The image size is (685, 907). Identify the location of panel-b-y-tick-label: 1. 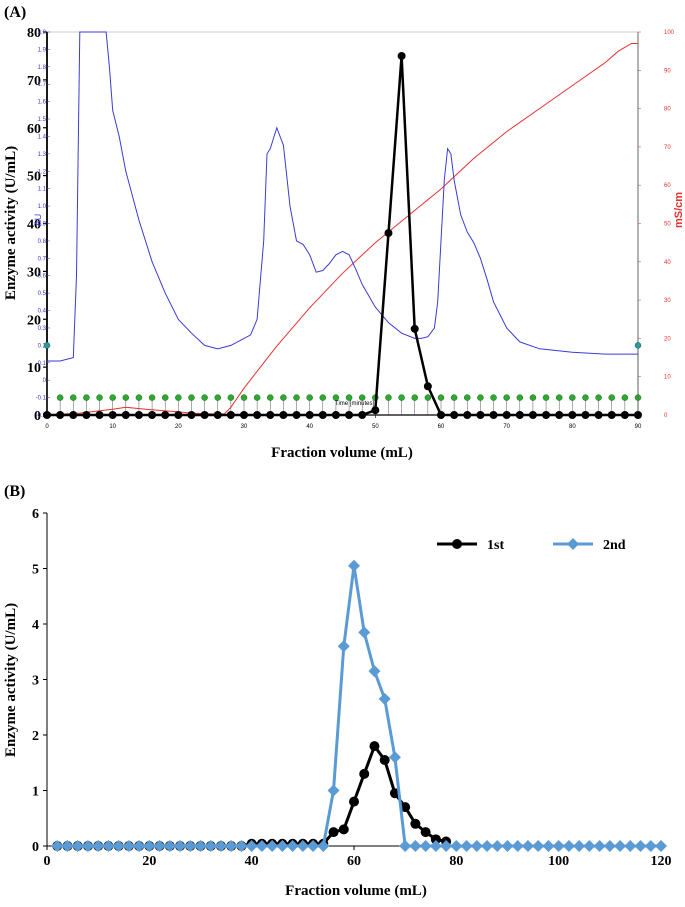
(35, 792).